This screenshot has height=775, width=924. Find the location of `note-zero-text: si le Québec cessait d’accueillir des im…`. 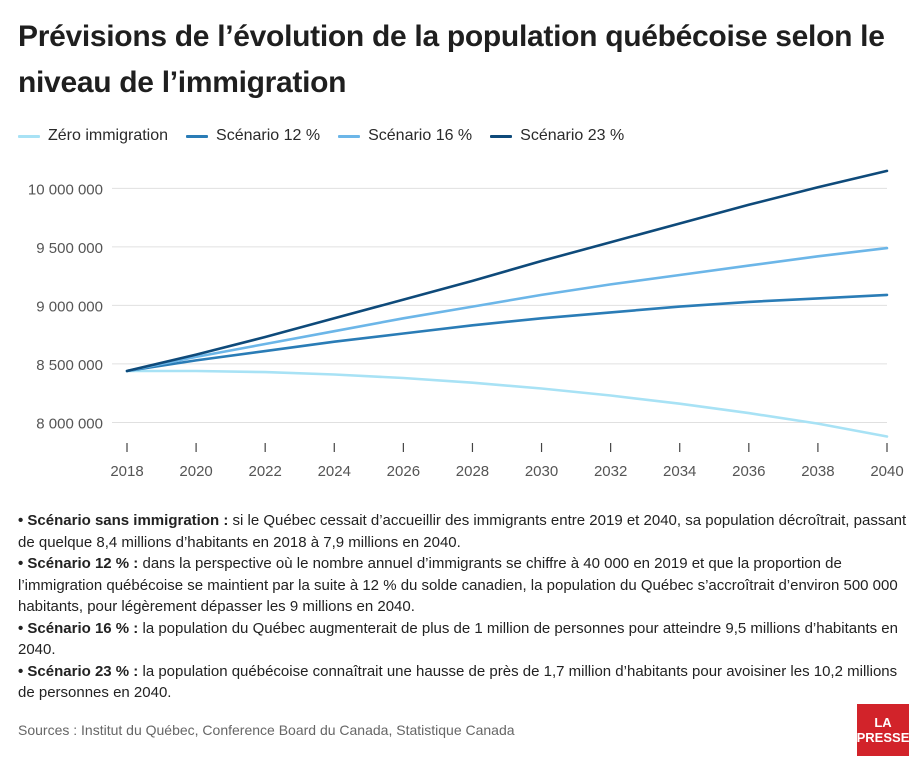

note-zero-text: si le Québec cessait d’accueillir des im… is located at coordinates (462, 531).